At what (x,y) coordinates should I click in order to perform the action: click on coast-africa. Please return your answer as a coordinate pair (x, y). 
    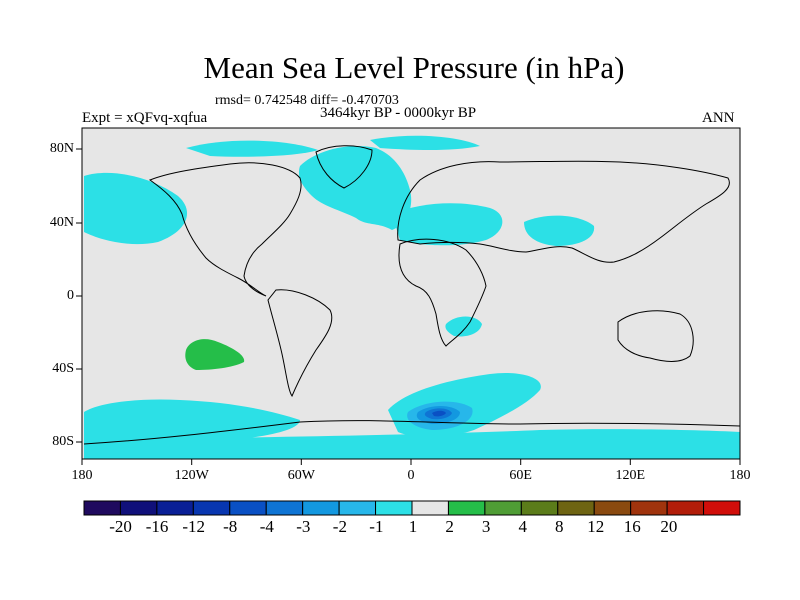
    Looking at the image, I should click on (442, 292).